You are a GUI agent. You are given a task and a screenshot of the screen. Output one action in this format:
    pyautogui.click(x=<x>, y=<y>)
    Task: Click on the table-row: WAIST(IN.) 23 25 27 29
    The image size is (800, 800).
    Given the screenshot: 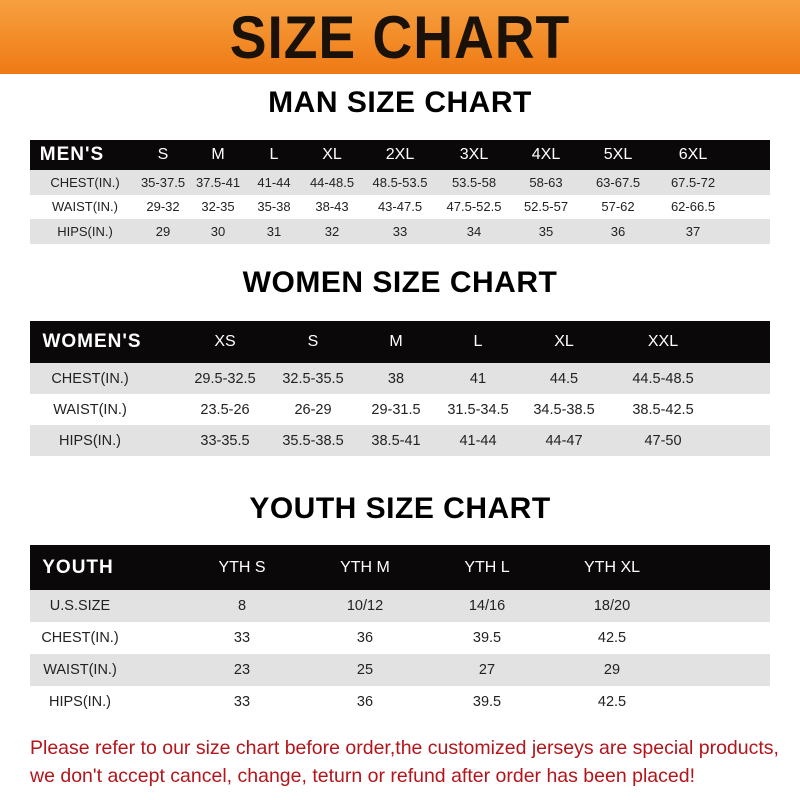 What is the action you would take?
    pyautogui.click(x=400, y=670)
    